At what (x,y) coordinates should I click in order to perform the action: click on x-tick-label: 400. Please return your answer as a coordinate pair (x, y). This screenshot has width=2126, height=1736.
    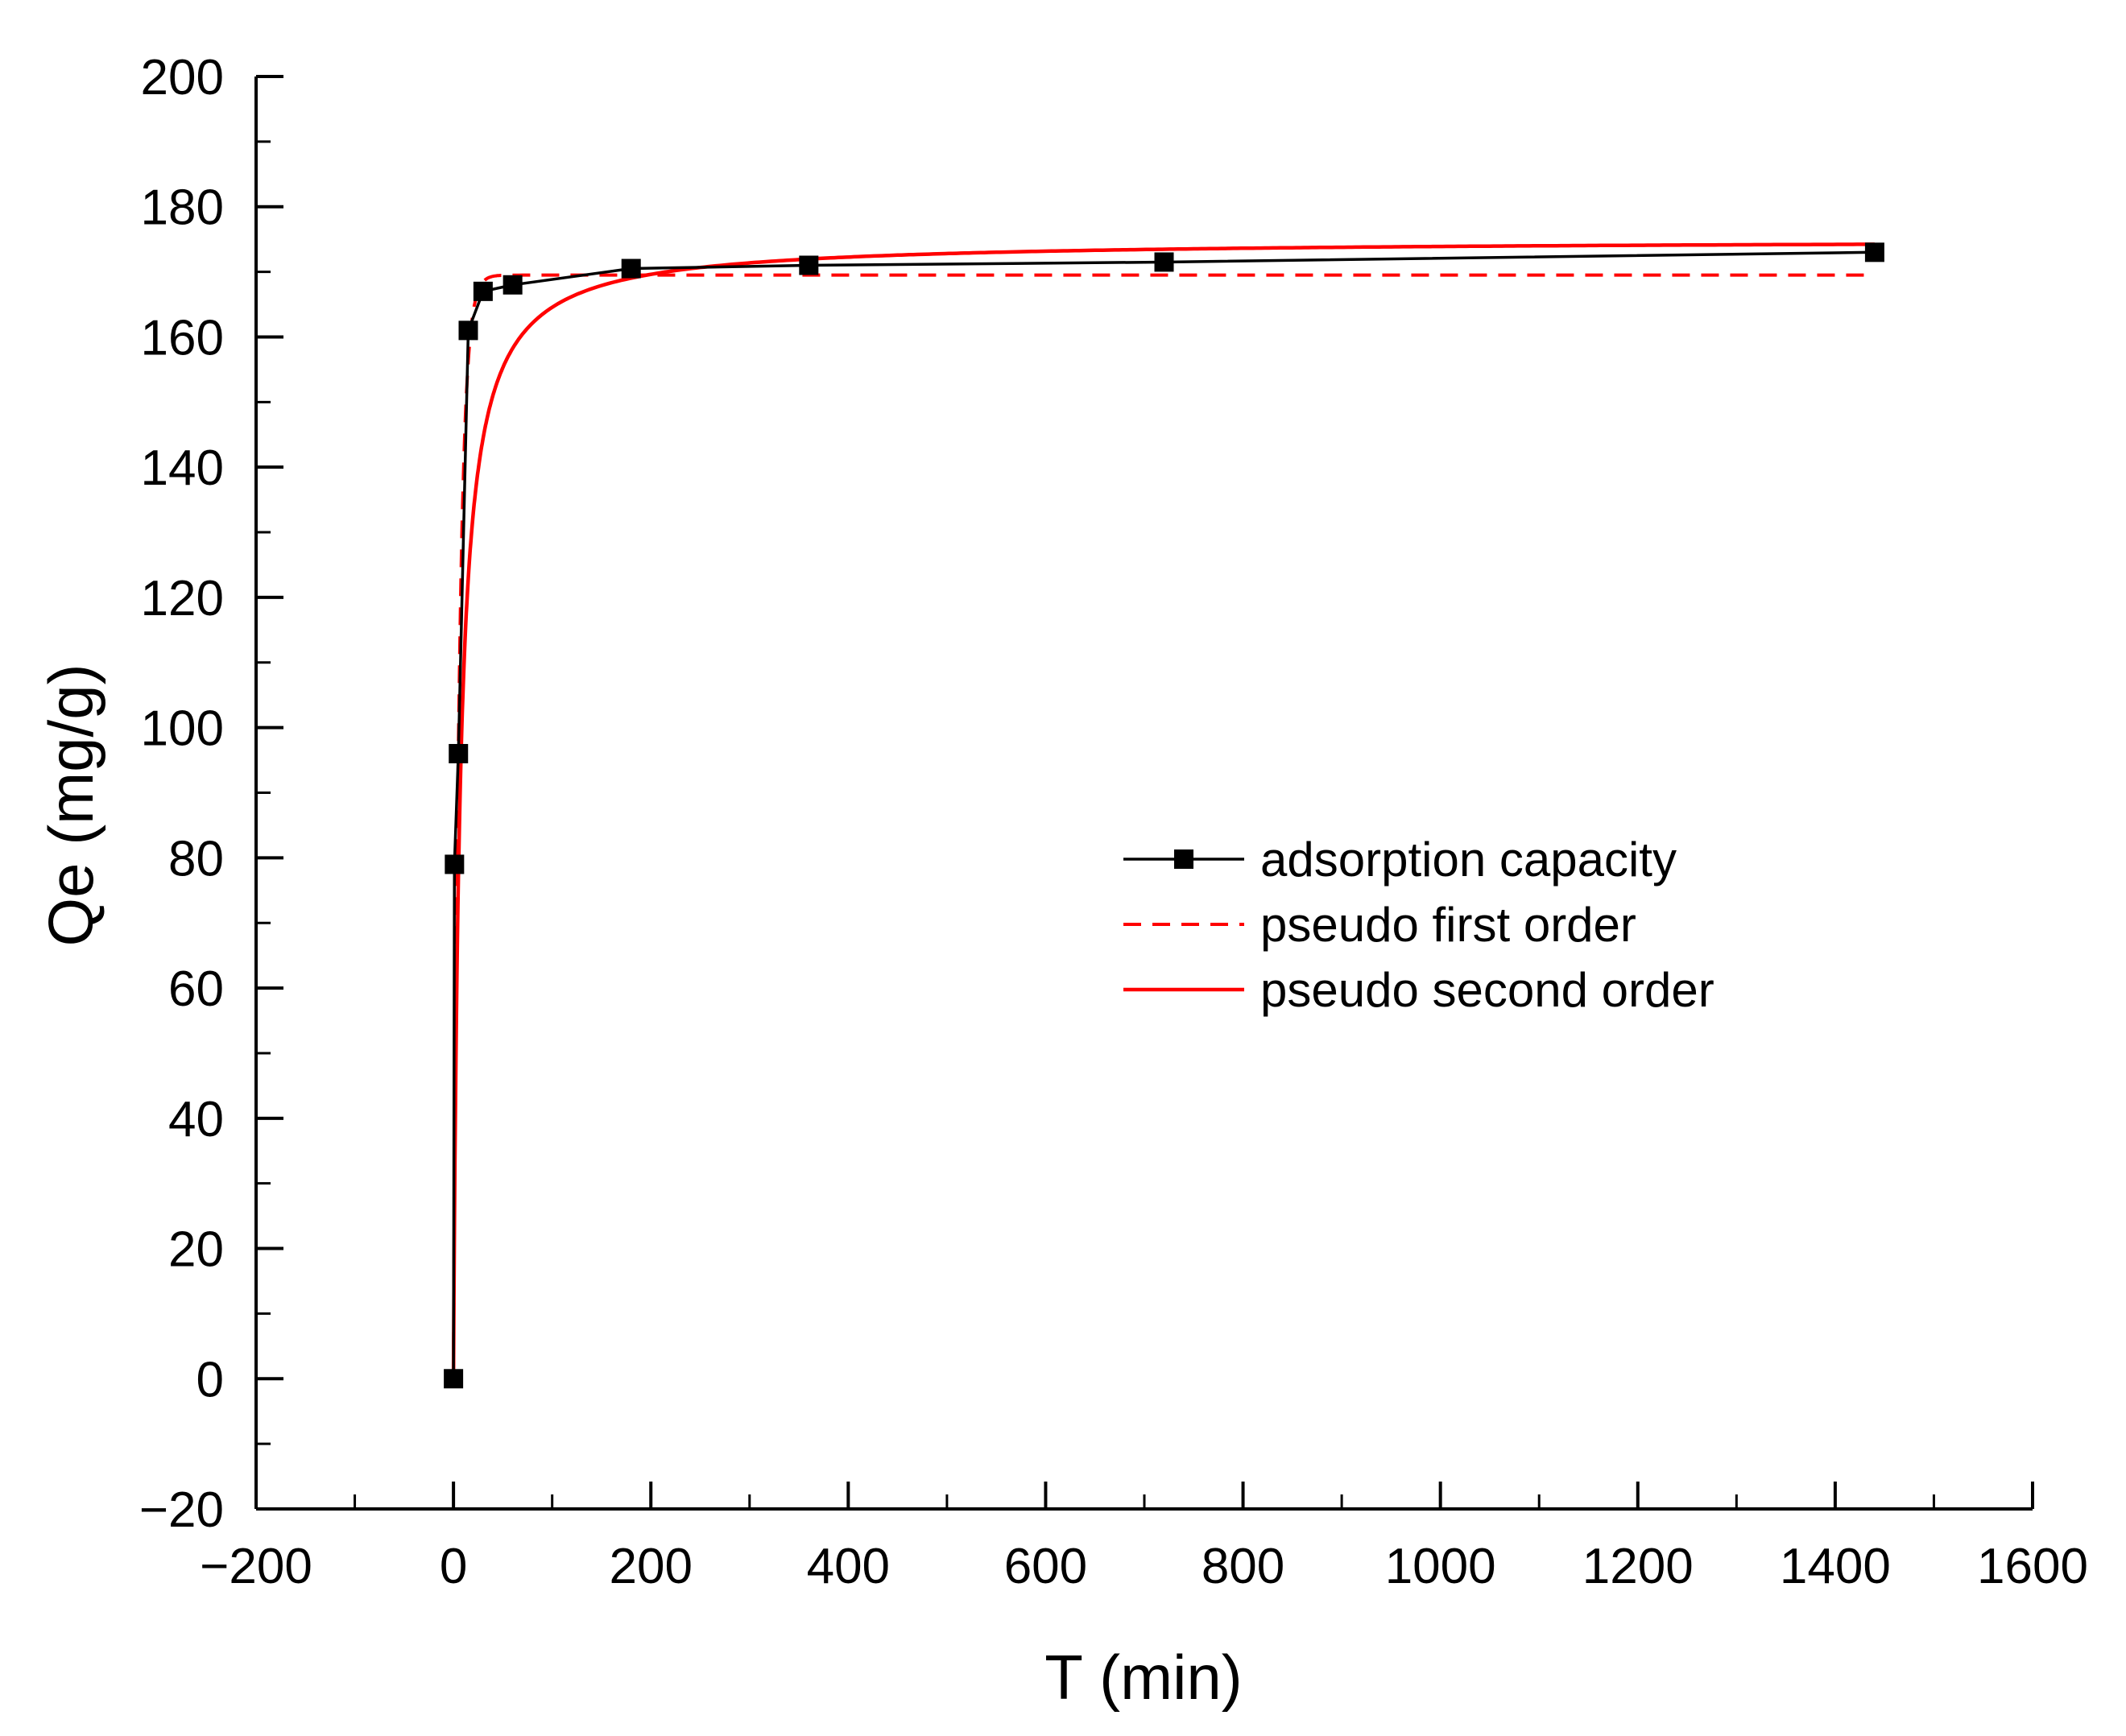
    Looking at the image, I should click on (848, 1566).